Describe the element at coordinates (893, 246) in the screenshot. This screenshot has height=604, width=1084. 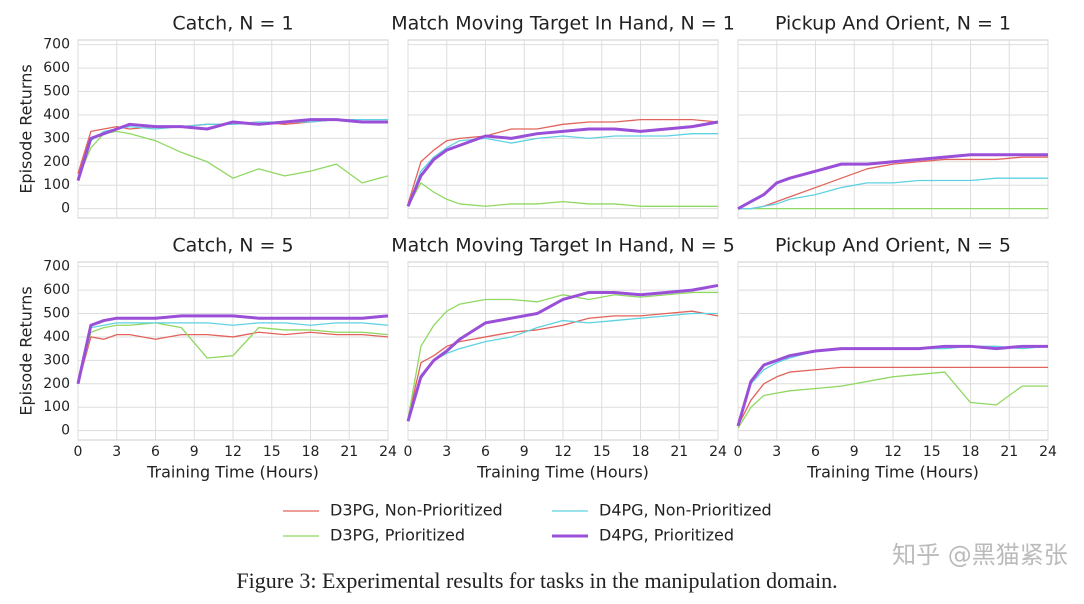
I see `chart-title: Pickup And Orient, N = 5` at that location.